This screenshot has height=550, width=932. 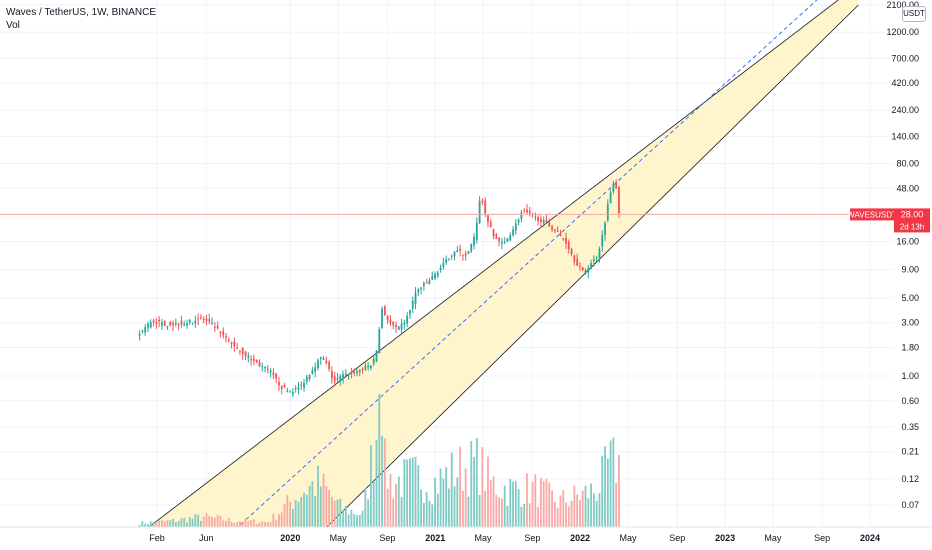 I want to click on symbol-title: Waves / TetherUS, 1W, BINANCE, so click(x=81, y=12).